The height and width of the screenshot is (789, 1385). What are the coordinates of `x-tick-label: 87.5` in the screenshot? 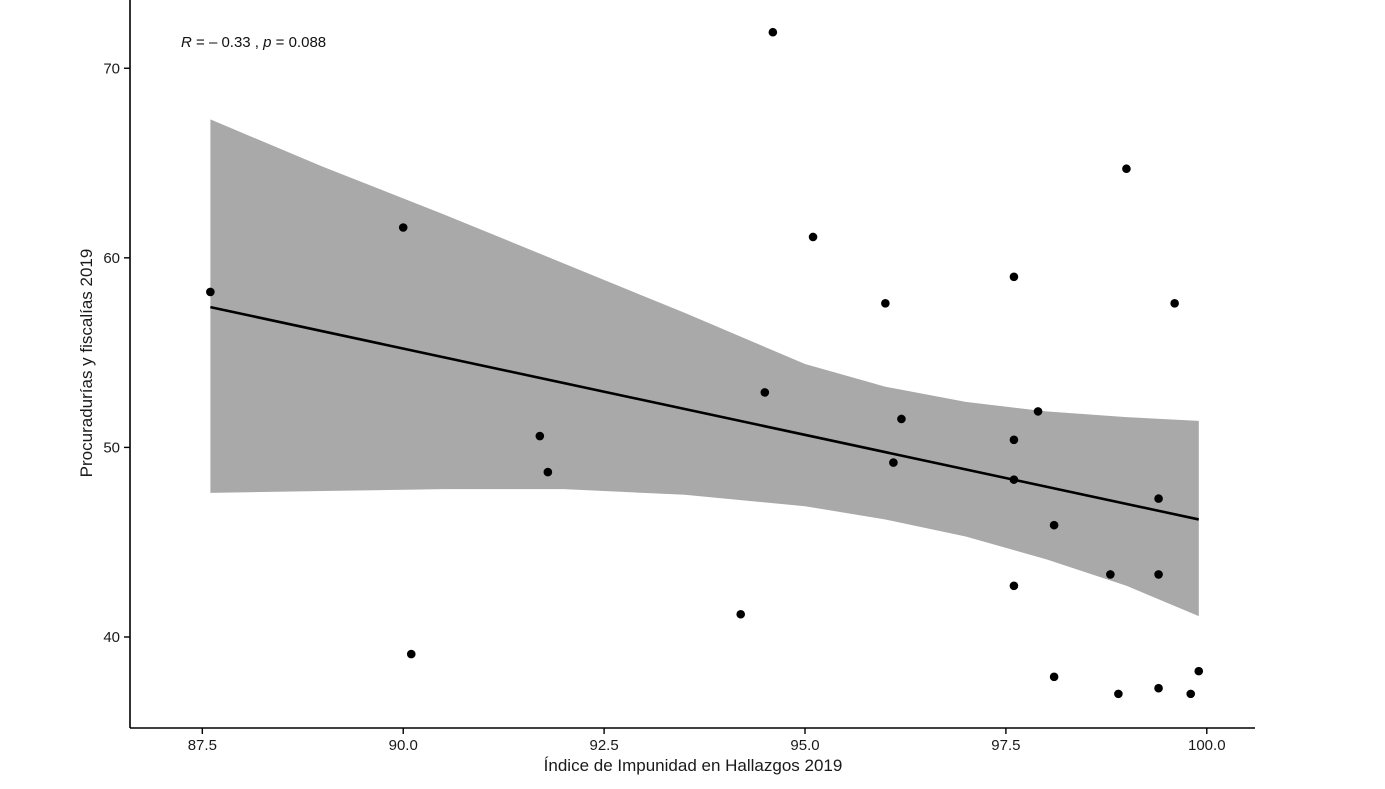 It's located at (202, 745).